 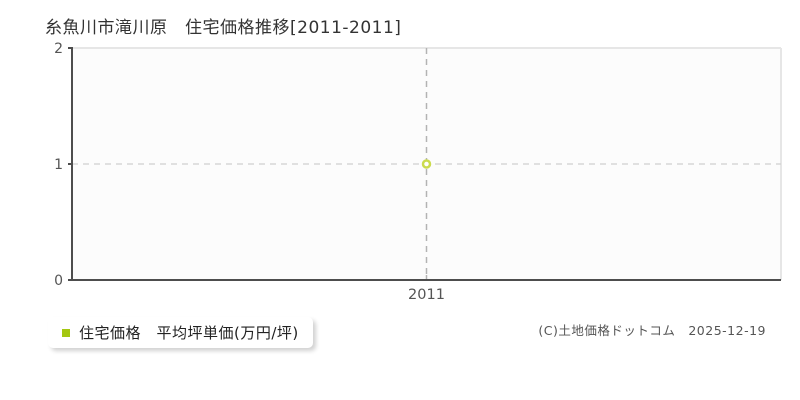 I want to click on y-tick-label: 0, so click(x=58, y=281).